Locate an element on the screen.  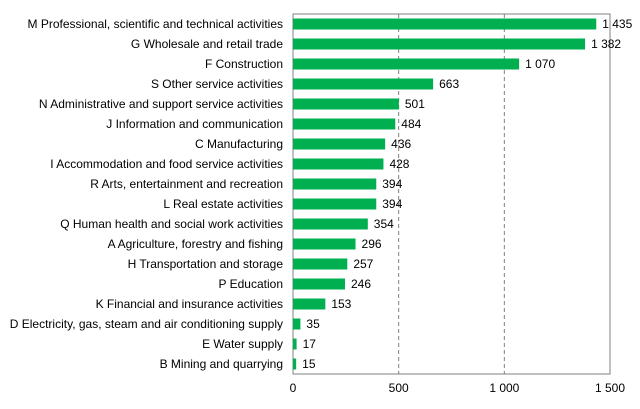
category-label: P Education is located at coordinates (251, 284).